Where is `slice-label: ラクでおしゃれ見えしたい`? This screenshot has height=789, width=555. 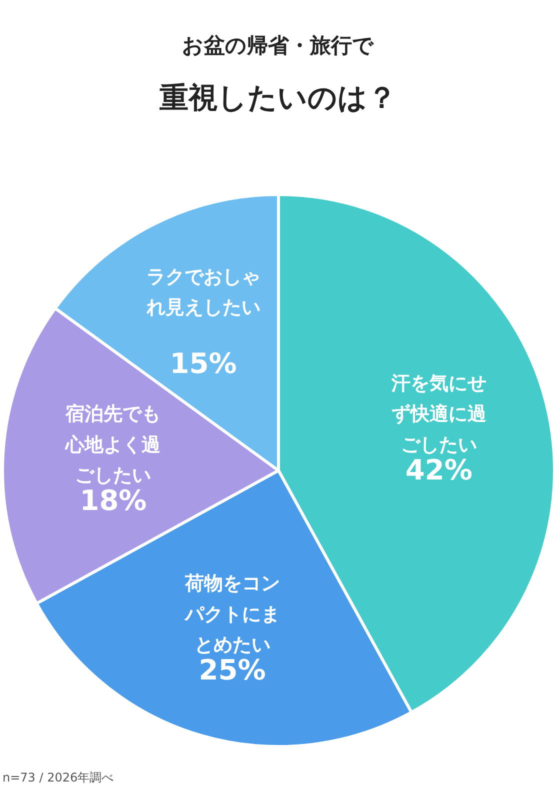 slice-label: ラクでおしゃれ見えしたい is located at coordinates (202, 292).